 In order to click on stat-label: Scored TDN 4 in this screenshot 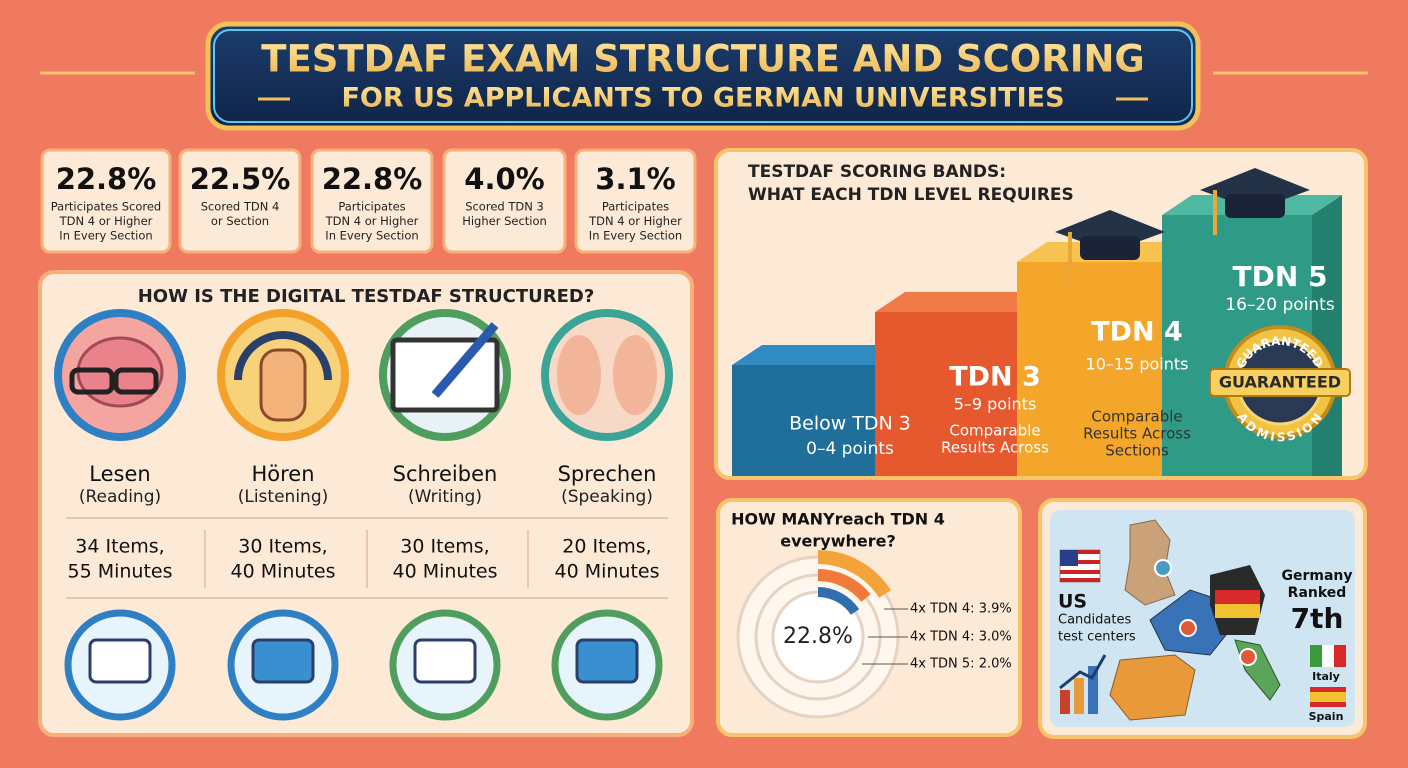, I will do `click(240, 207)`.